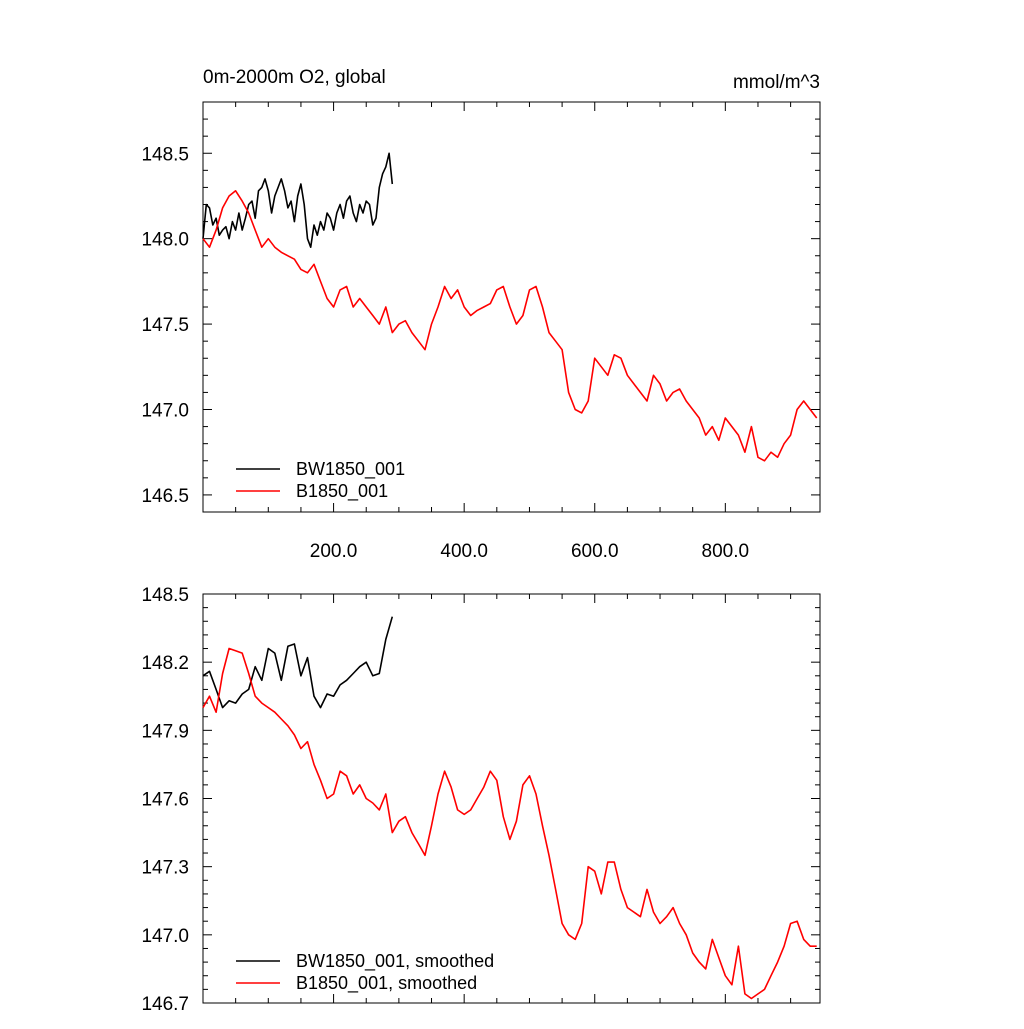  I want to click on y-tick-label: 146.5, so click(165, 496).